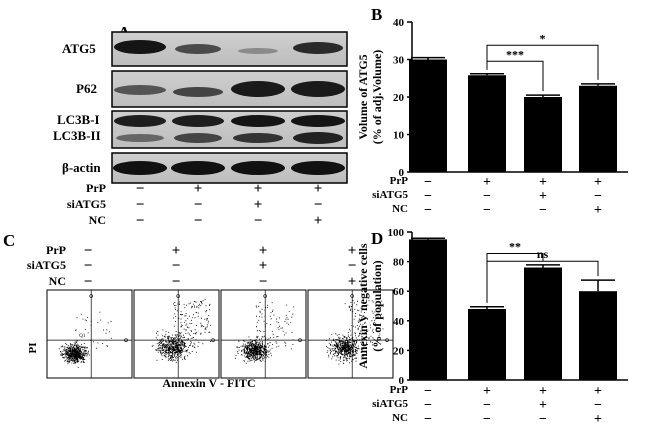  What do you see at coordinates (377, 305) in the screenshot?
I see `chart-d-ylabel-line2: (% of population)` at bounding box center [377, 305].